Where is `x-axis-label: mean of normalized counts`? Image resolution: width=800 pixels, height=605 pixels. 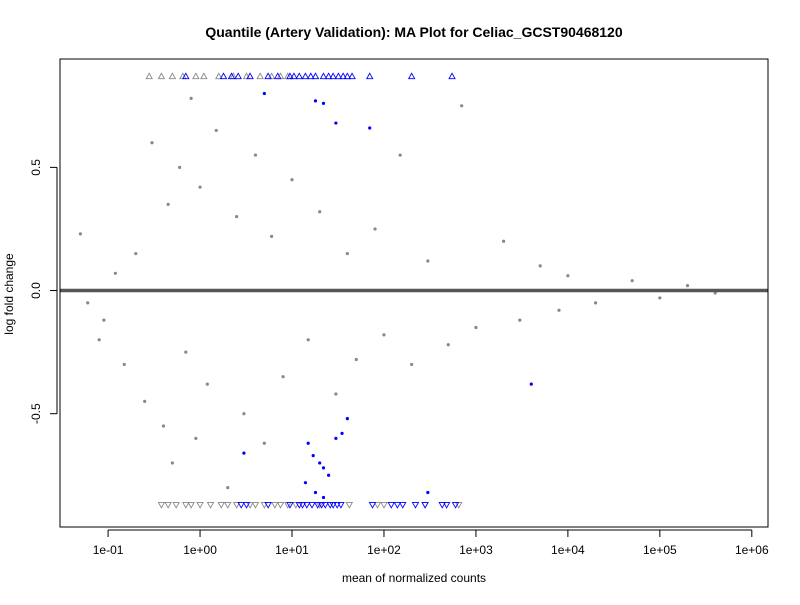 x-axis-label: mean of normalized counts is located at coordinates (414, 578).